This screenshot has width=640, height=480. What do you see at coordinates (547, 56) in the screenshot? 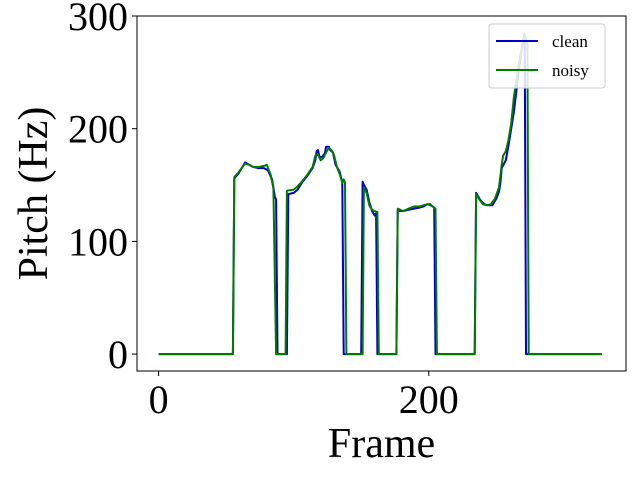
I see `legend: clean noisy` at bounding box center [547, 56].